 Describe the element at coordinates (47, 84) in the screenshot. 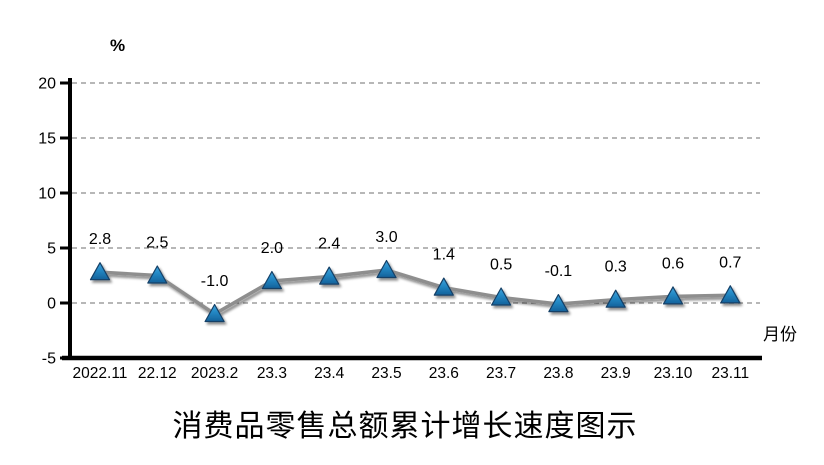

I see `y-tick-label: 20` at that location.